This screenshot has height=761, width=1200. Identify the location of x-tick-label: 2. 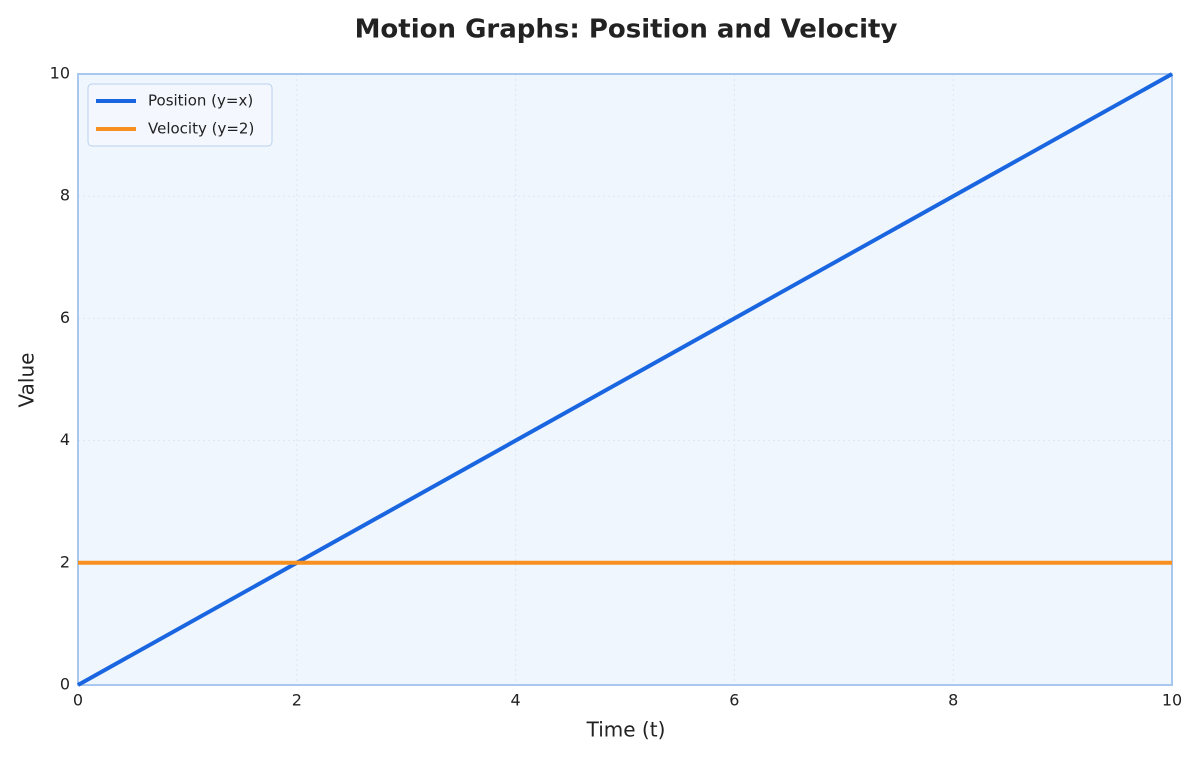
(297, 700).